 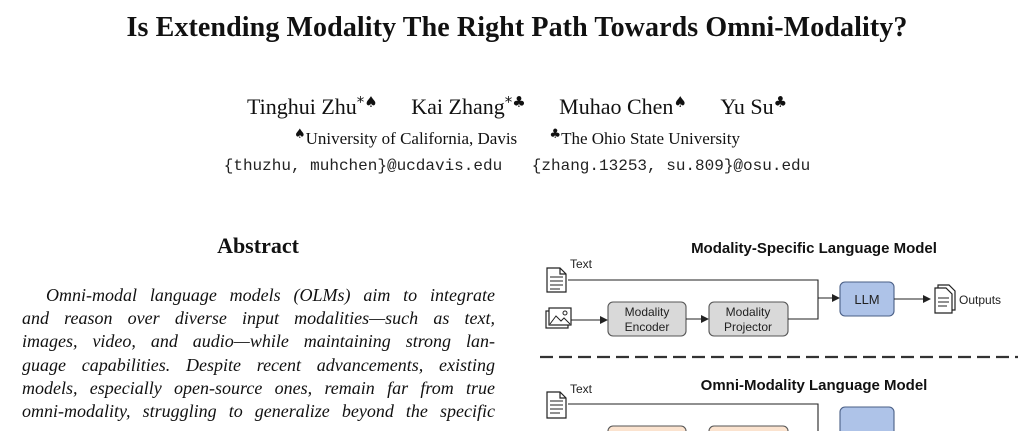 What do you see at coordinates (616, 106) in the screenshot?
I see `author-name: Muhao Chen` at bounding box center [616, 106].